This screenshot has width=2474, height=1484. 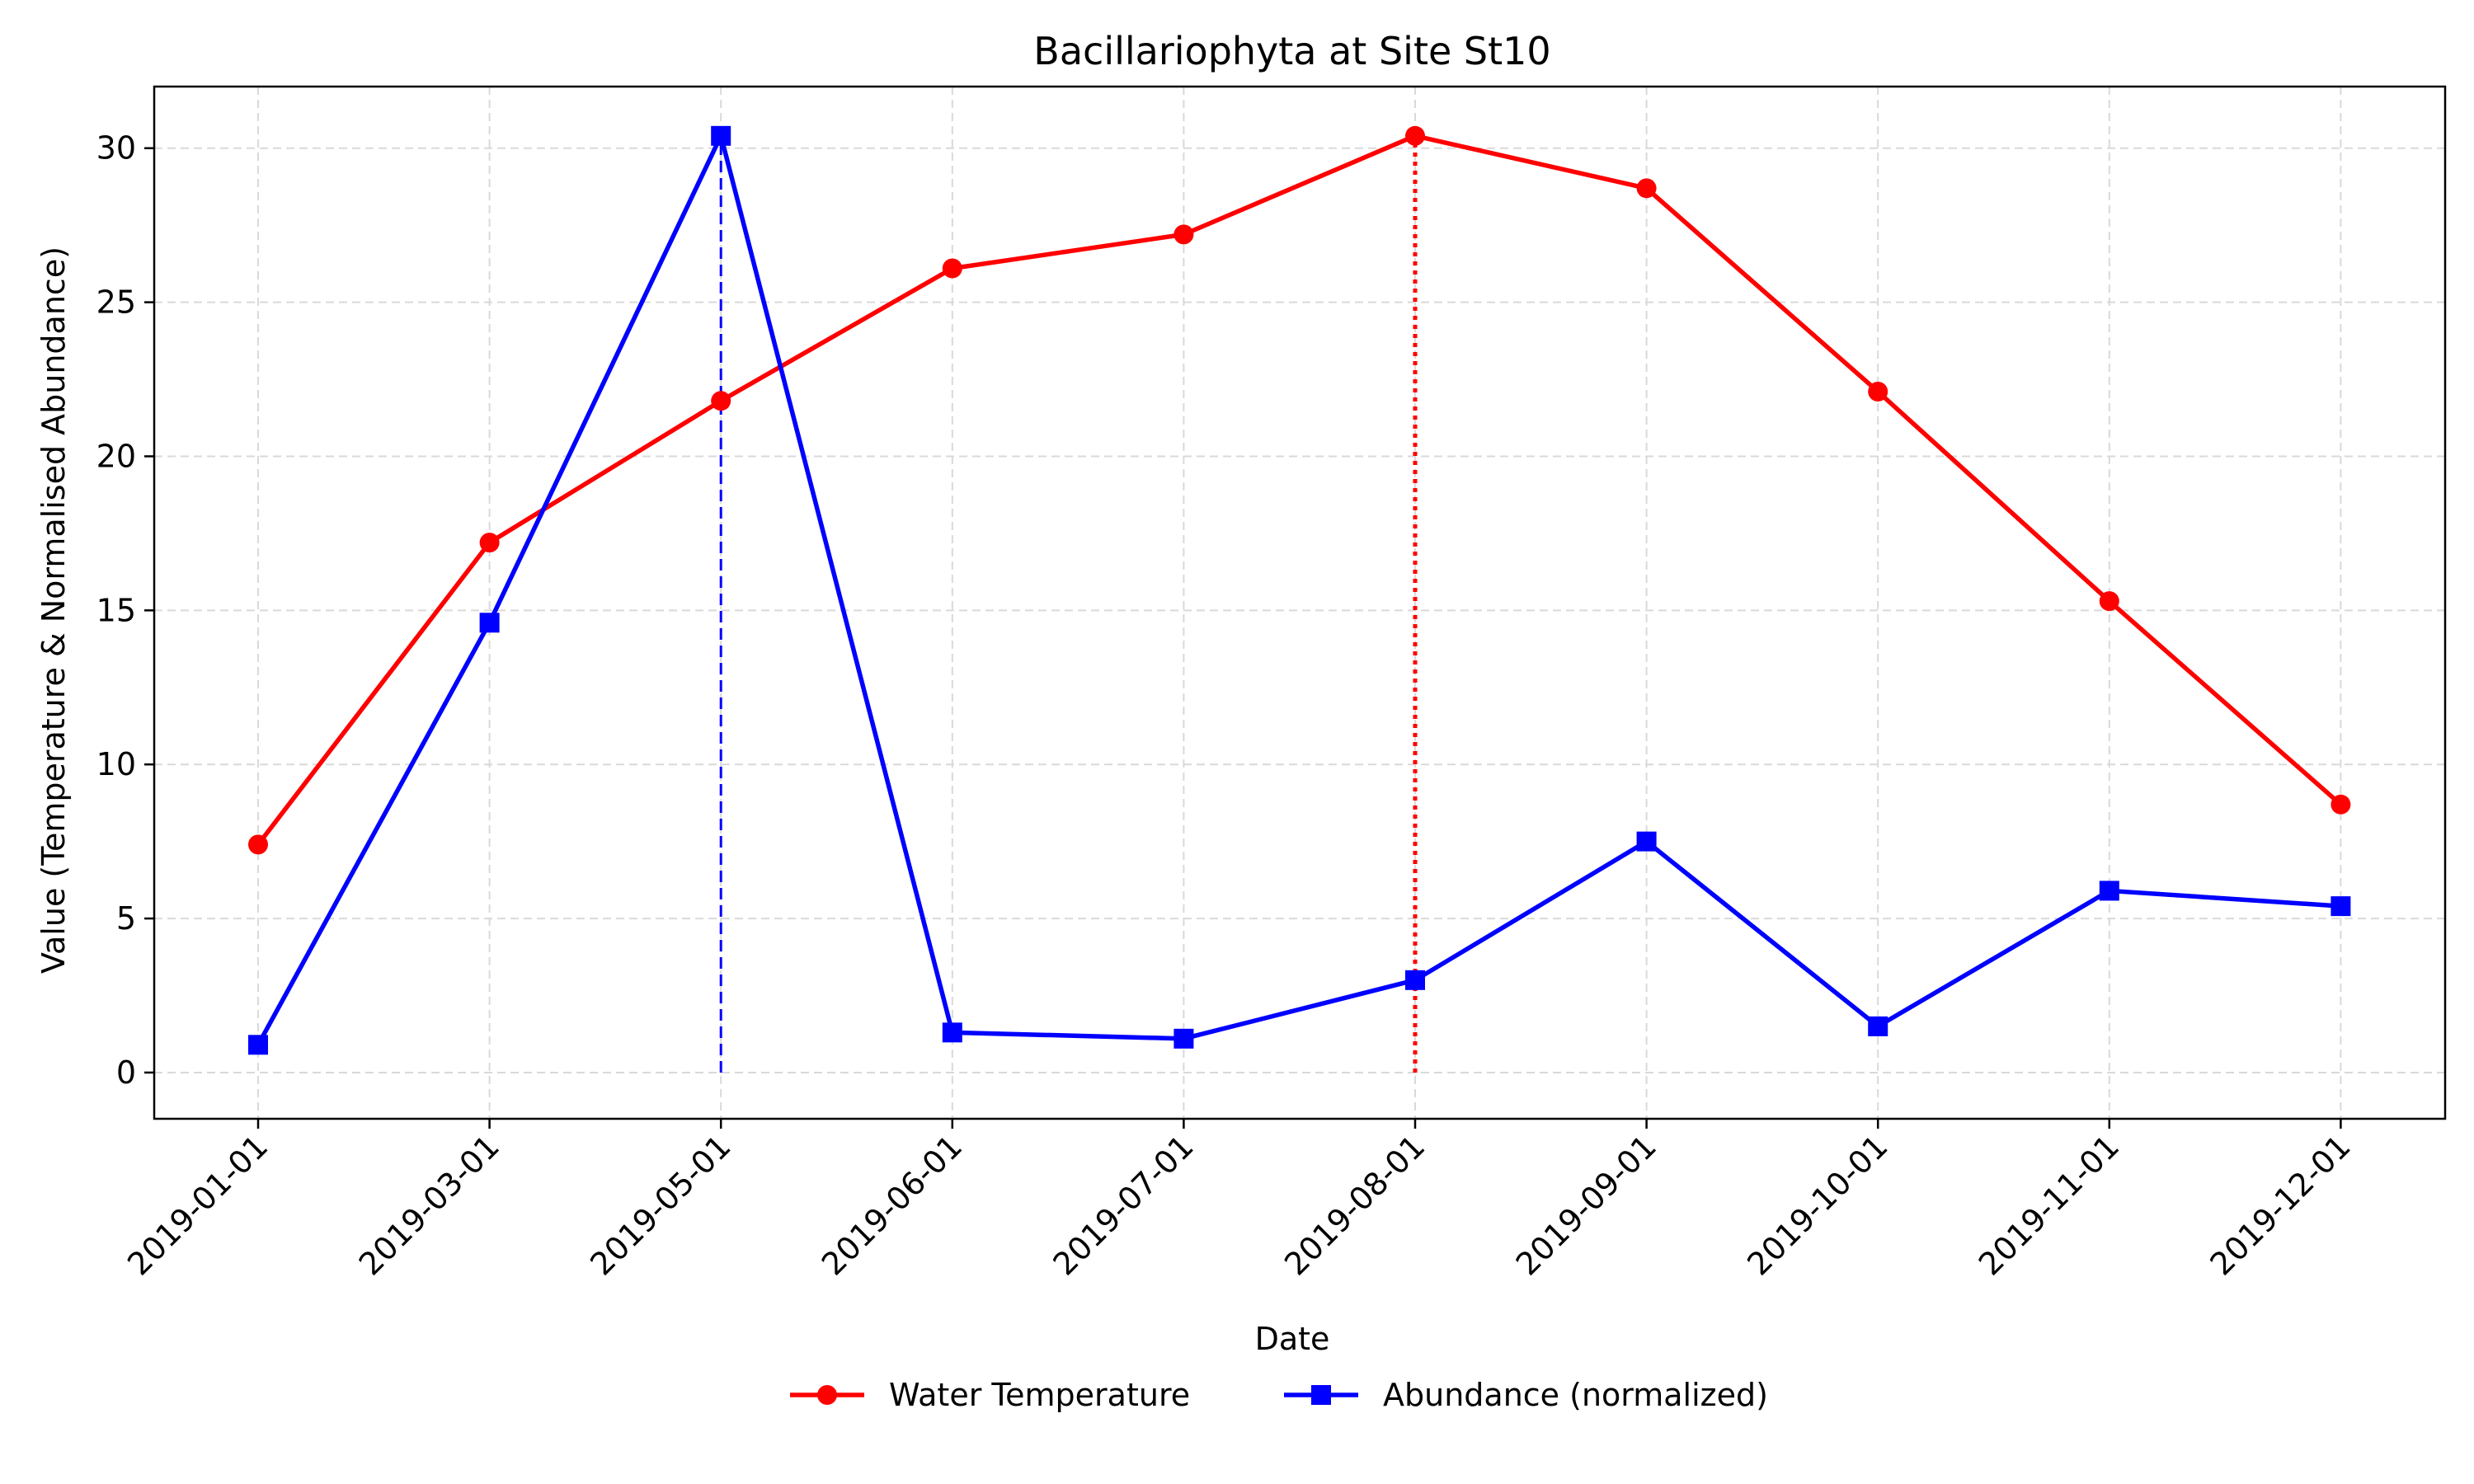 I want to click on x-tick-label: 2019-09-01, so click(x=1586, y=1205).